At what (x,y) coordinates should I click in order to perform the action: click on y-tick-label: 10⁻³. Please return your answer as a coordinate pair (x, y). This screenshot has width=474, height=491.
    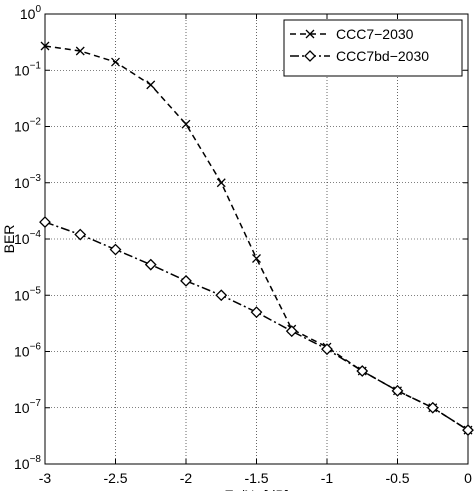
    Looking at the image, I should click on (27, 182).